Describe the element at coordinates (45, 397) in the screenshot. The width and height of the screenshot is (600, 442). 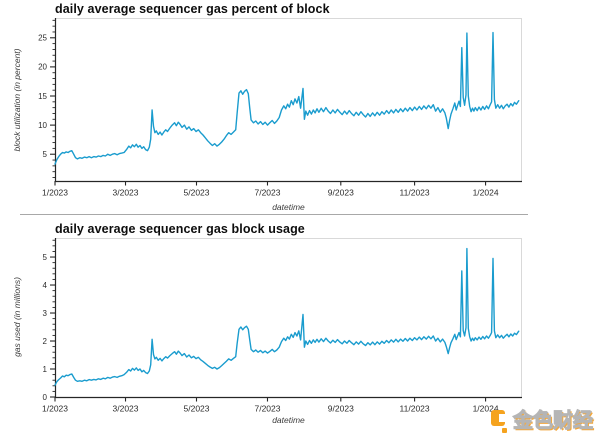
I see `svg-text: 0` at that location.